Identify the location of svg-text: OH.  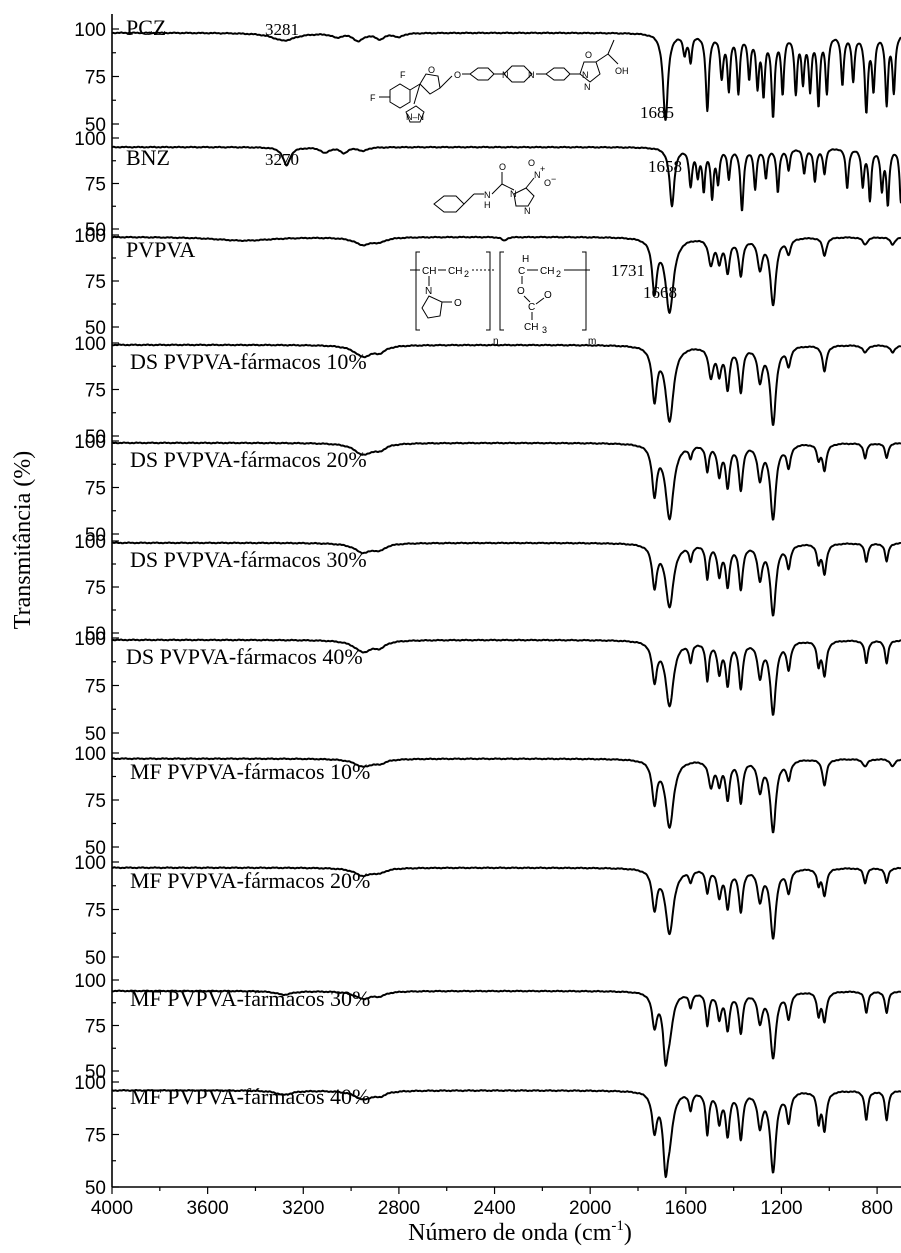
(622, 71).